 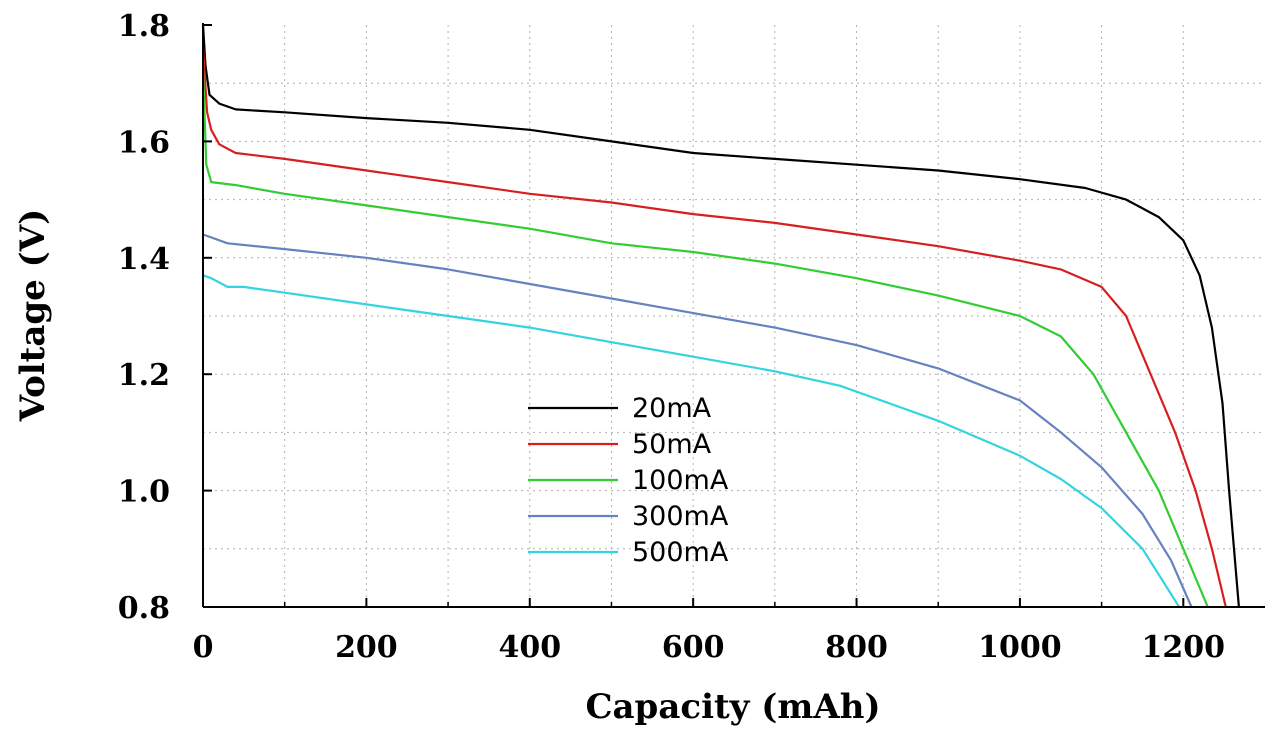 What do you see at coordinates (680, 516) in the screenshot?
I see `legend-label-300ma: 300mA` at bounding box center [680, 516].